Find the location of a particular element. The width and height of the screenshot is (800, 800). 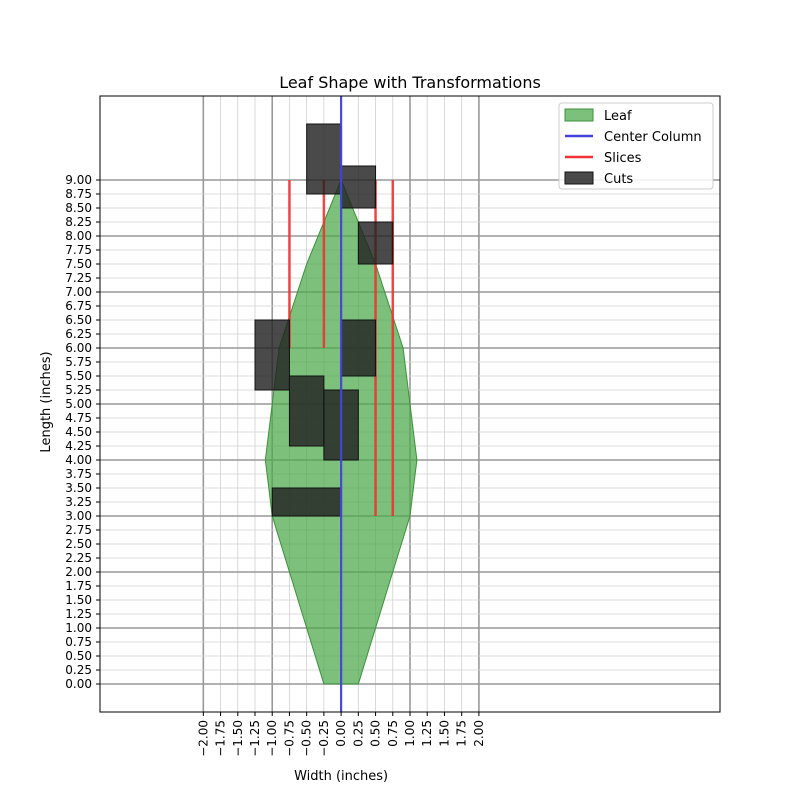

y-tick-label: 9.00 is located at coordinates (78, 180).